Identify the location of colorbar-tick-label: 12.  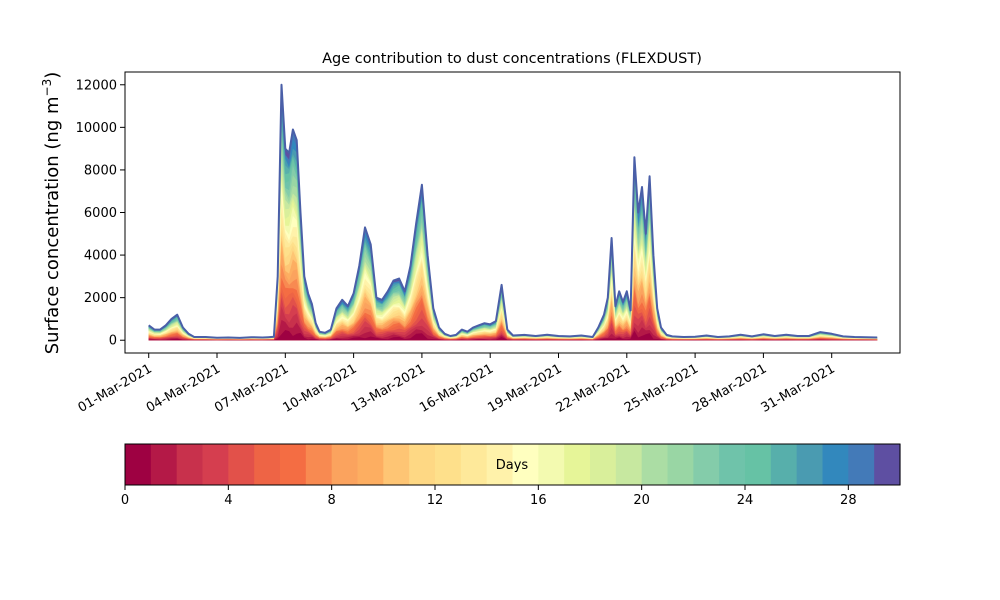
(435, 500).